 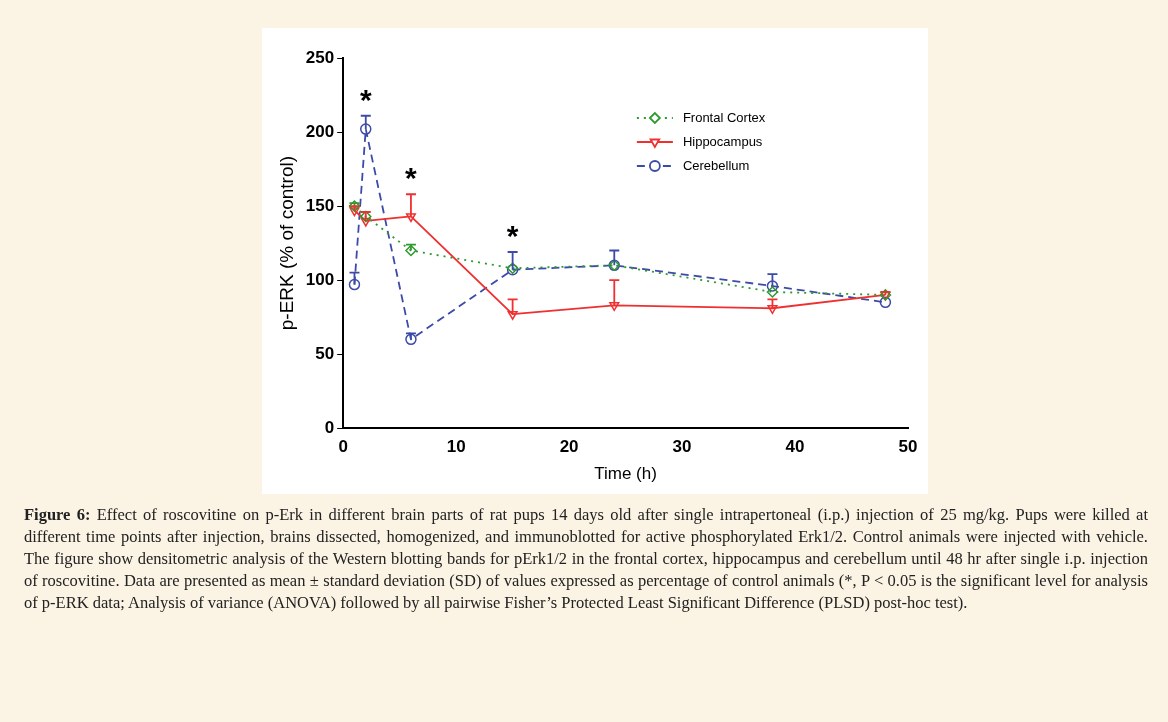 What do you see at coordinates (586, 559) in the screenshot?
I see `caption: Figure 6: Effect of roscovitine on p-Erk in different brain parts of rat pups 14 days old after single intrapertoneal (i.p.) injection of 25 mg/kg. Pups were killed at different time points after injection, brains dissected, homogenized, and immunoblotted for active phosphorylated Erk1/2. Control animals were injected with vehicle. The figure show densitometric analysis of the Western blotting bands for pErk1/2 in the frontal cortex, hippocampus and cerebellum until 48 hr after single i.p. injection of roscovitine. Data are presented as mean ± standard deviation (SD) of values expressed as percentage of control animals (*, P < 0.05 is the significant level for analysis of p-ERK data; Analysis of variance (ANOVA) followed by all pairwise Fisher’s Protected Least Significant Difference (PLSD) post-hoc test).` at bounding box center [586, 559].